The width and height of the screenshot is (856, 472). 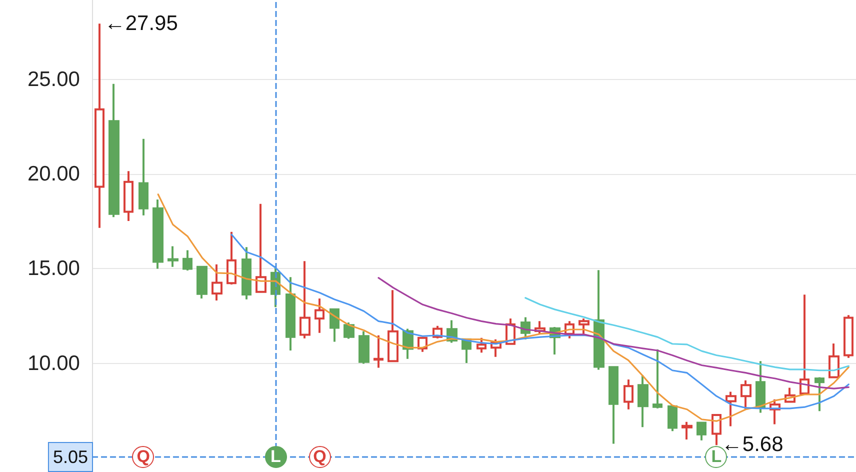 What do you see at coordinates (53, 363) in the screenshot?
I see `y-tick-label: 10.00` at bounding box center [53, 363].